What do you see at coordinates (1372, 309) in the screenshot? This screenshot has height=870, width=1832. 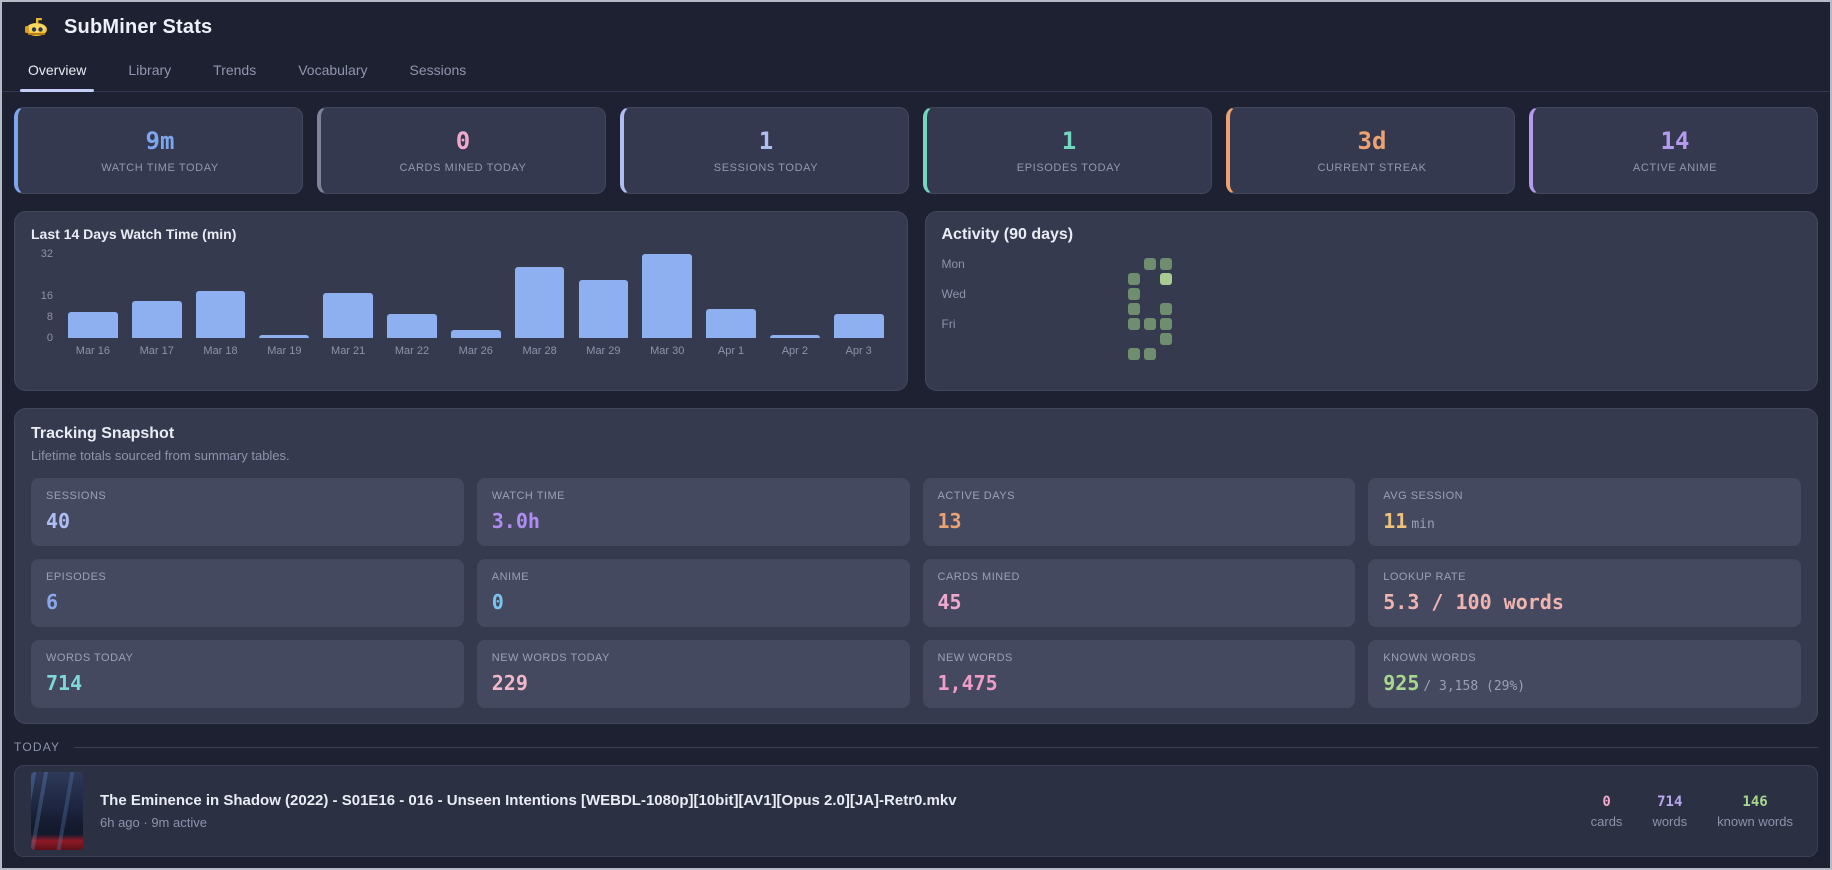 I see `activity-heatmap: Mon Wed Fri` at bounding box center [1372, 309].